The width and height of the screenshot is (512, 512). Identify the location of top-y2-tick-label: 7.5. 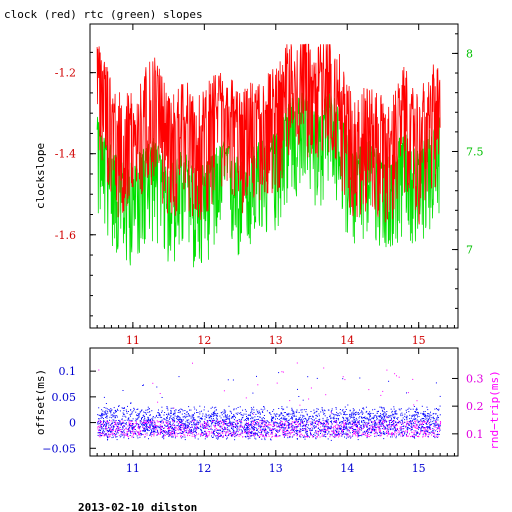
(475, 151).